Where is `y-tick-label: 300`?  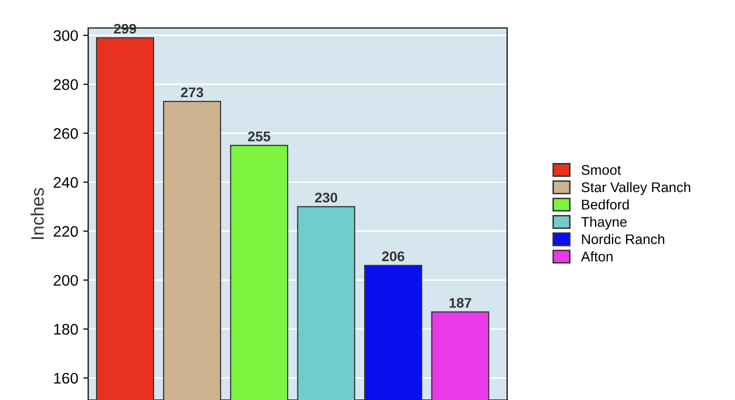
y-tick-label: 300 is located at coordinates (66, 36).